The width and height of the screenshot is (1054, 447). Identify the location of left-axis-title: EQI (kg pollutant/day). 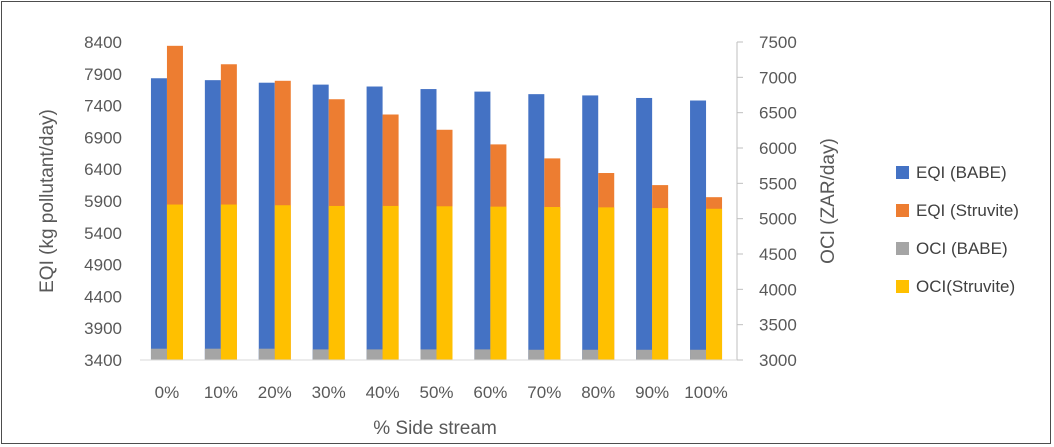
(47, 201).